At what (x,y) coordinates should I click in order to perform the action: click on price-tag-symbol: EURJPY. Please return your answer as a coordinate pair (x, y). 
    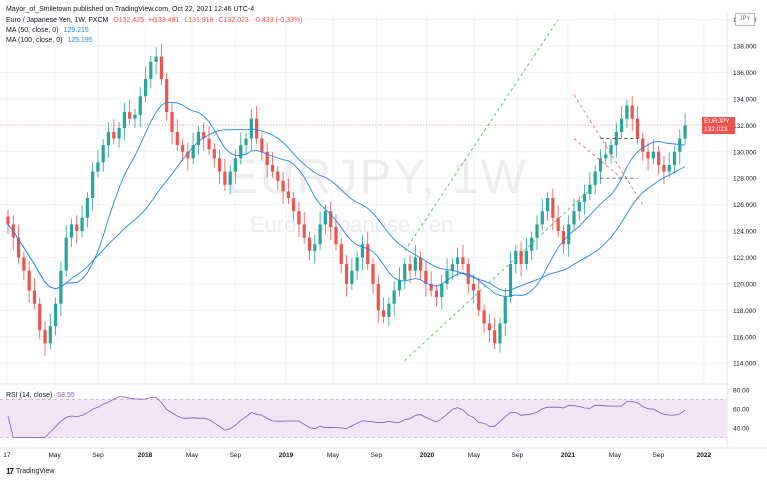
    Looking at the image, I should click on (717, 121).